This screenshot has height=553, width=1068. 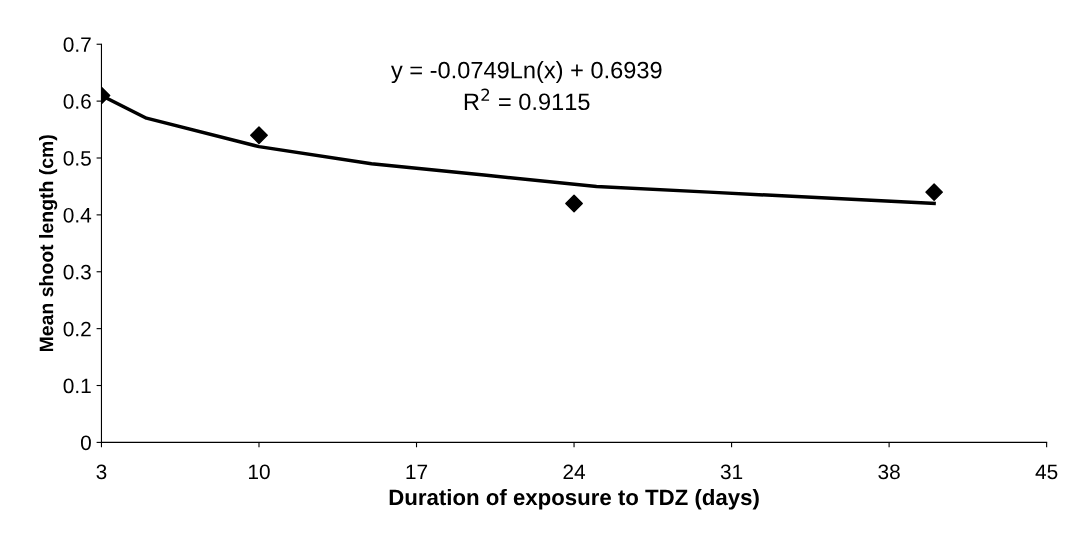 I want to click on y-tick-label: 0.1, so click(x=77, y=386).